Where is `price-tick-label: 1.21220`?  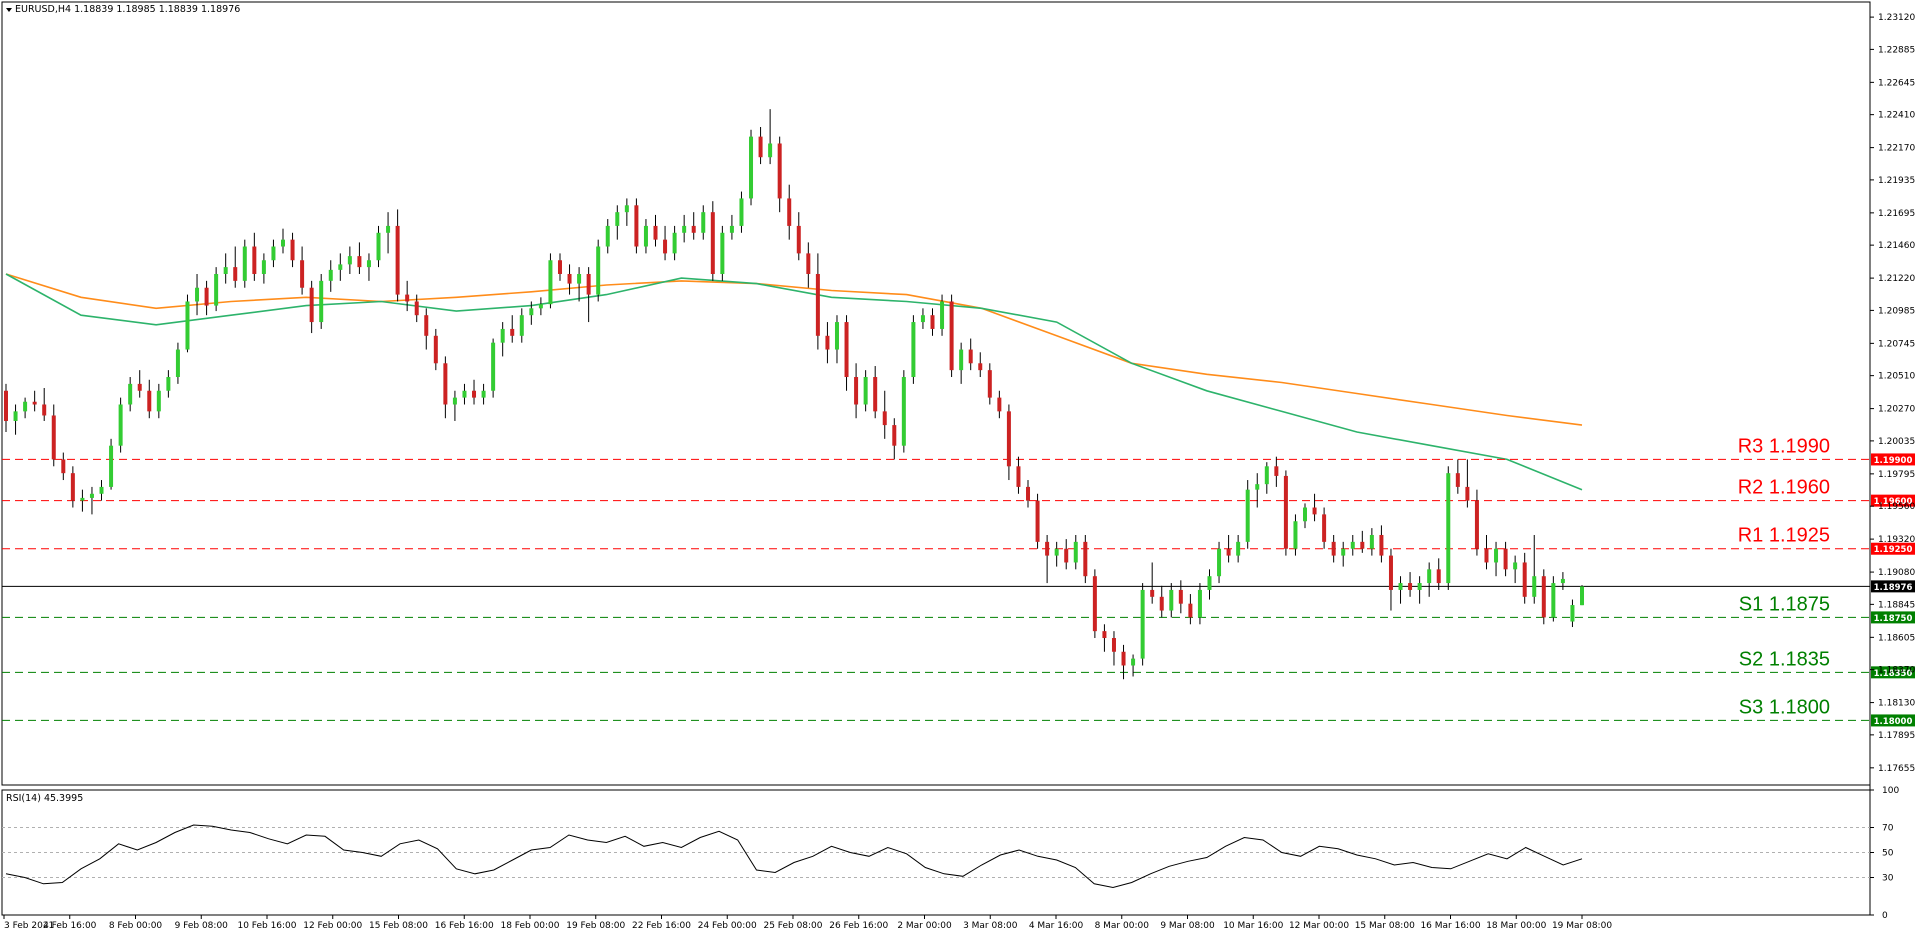 price-tick-label: 1.21220 is located at coordinates (1896, 279).